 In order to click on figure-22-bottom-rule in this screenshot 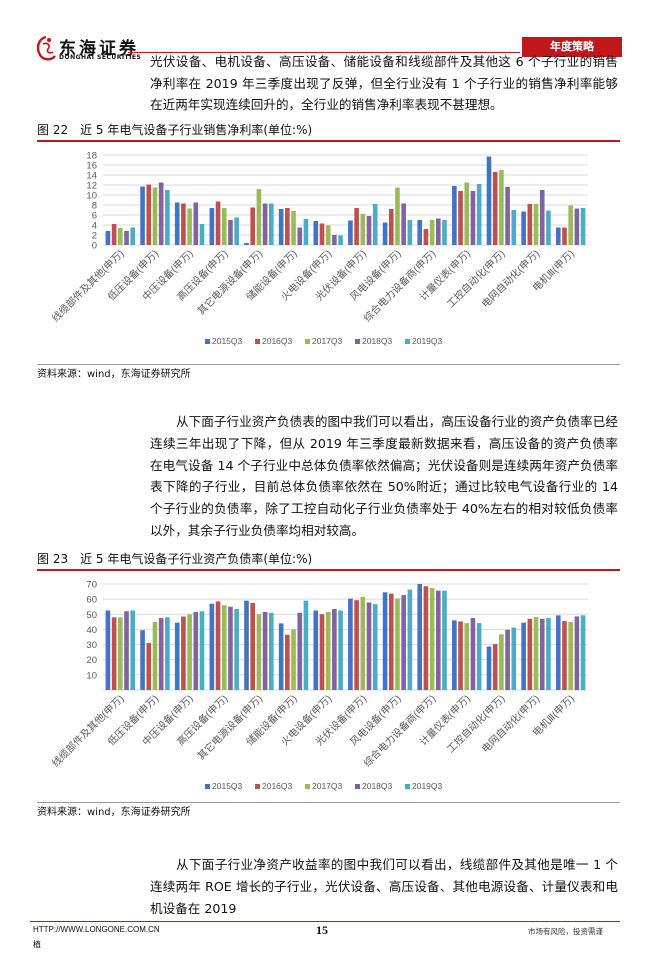, I will do `click(328, 365)`.